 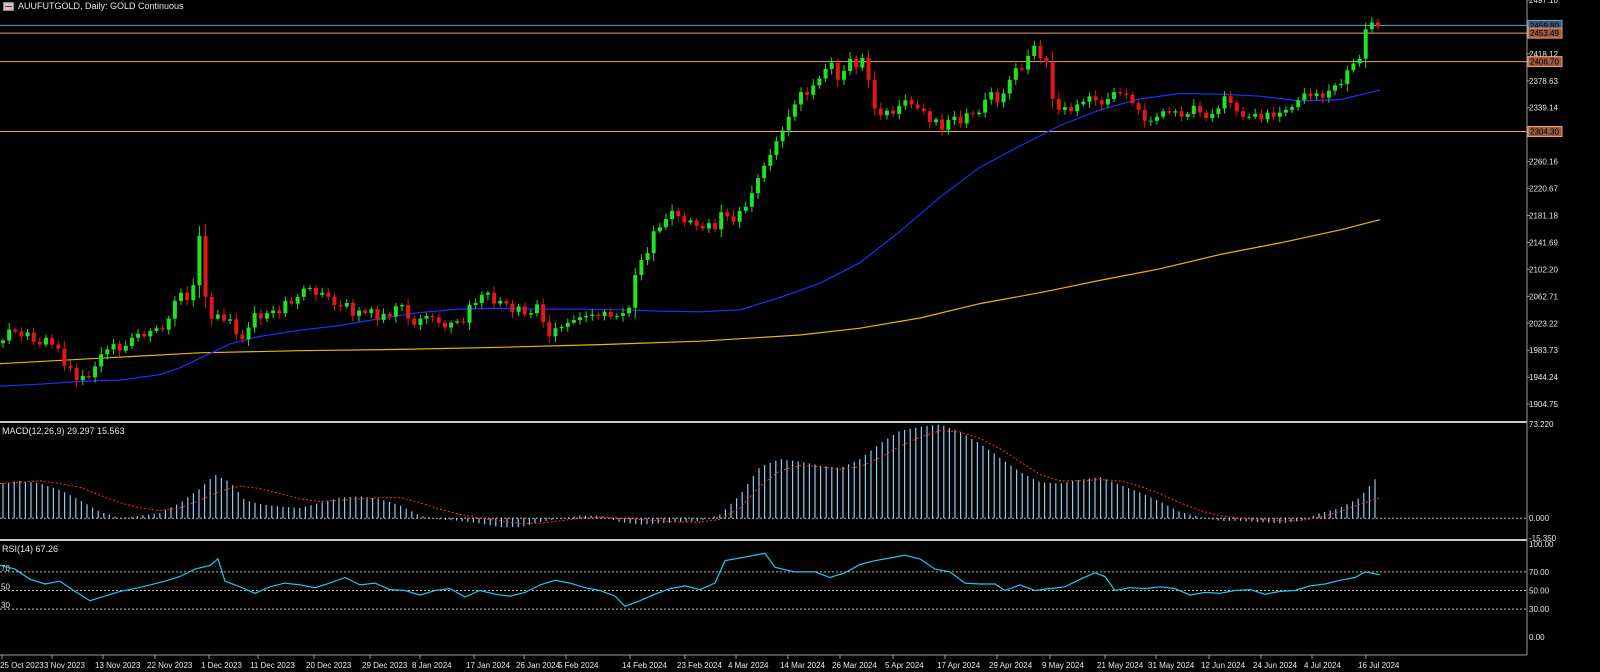 I want to click on rsi-level-label: 50, so click(x=5, y=587).